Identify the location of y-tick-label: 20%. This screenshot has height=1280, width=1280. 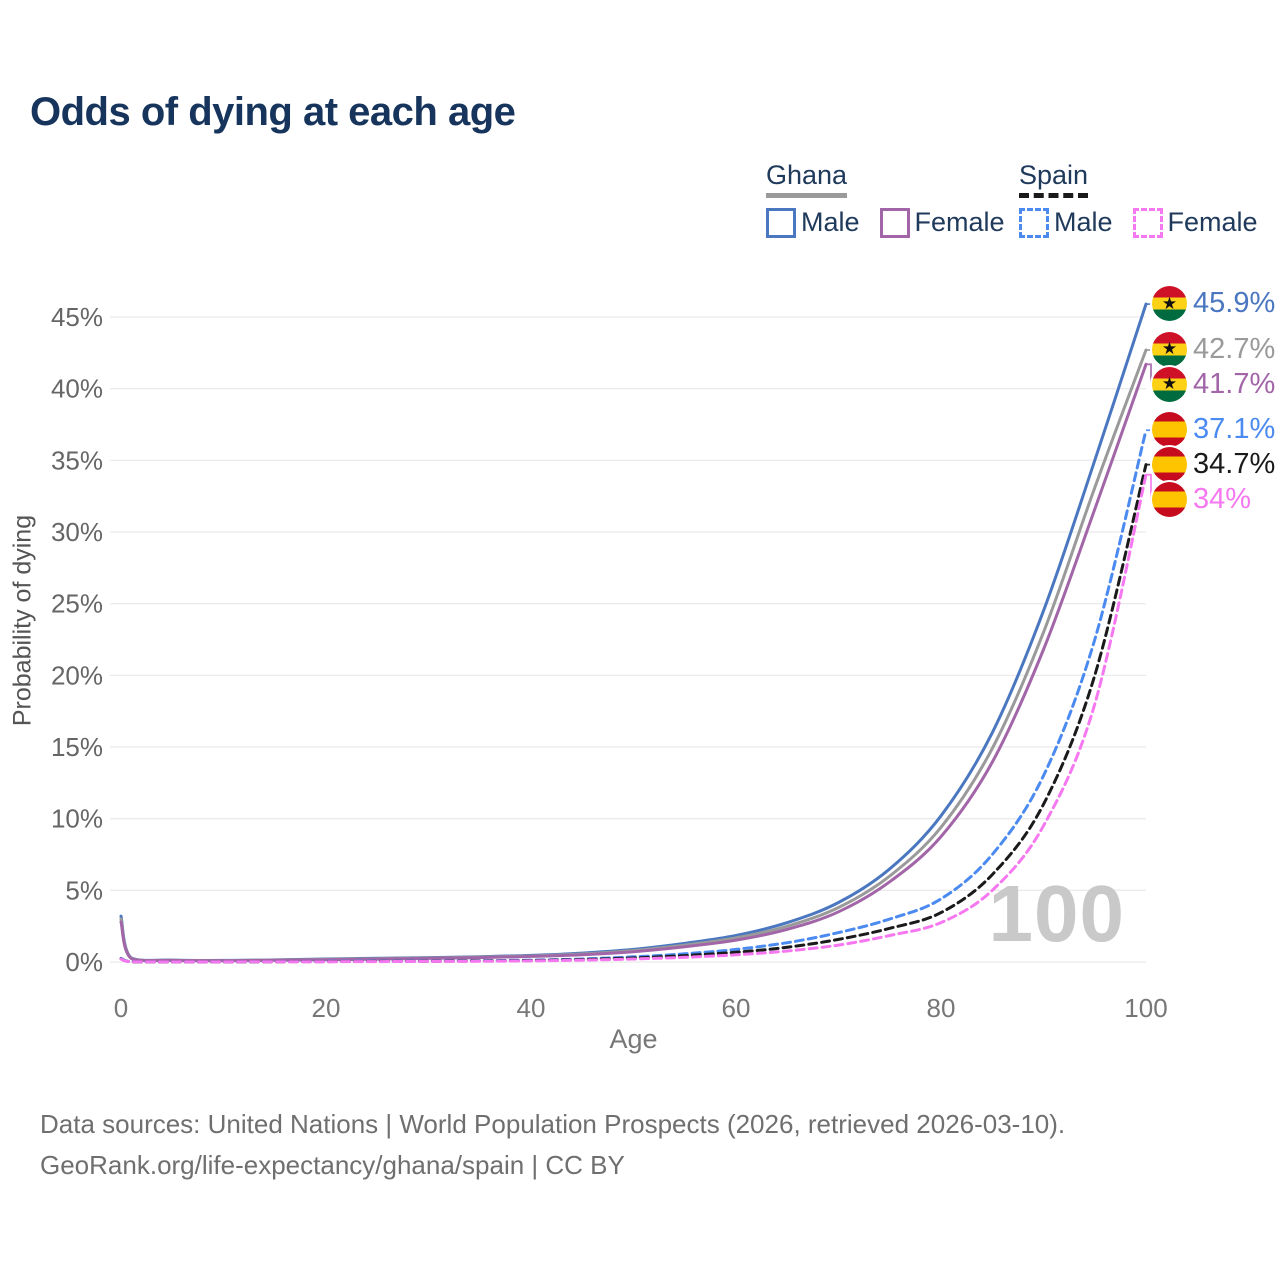
(77, 675).